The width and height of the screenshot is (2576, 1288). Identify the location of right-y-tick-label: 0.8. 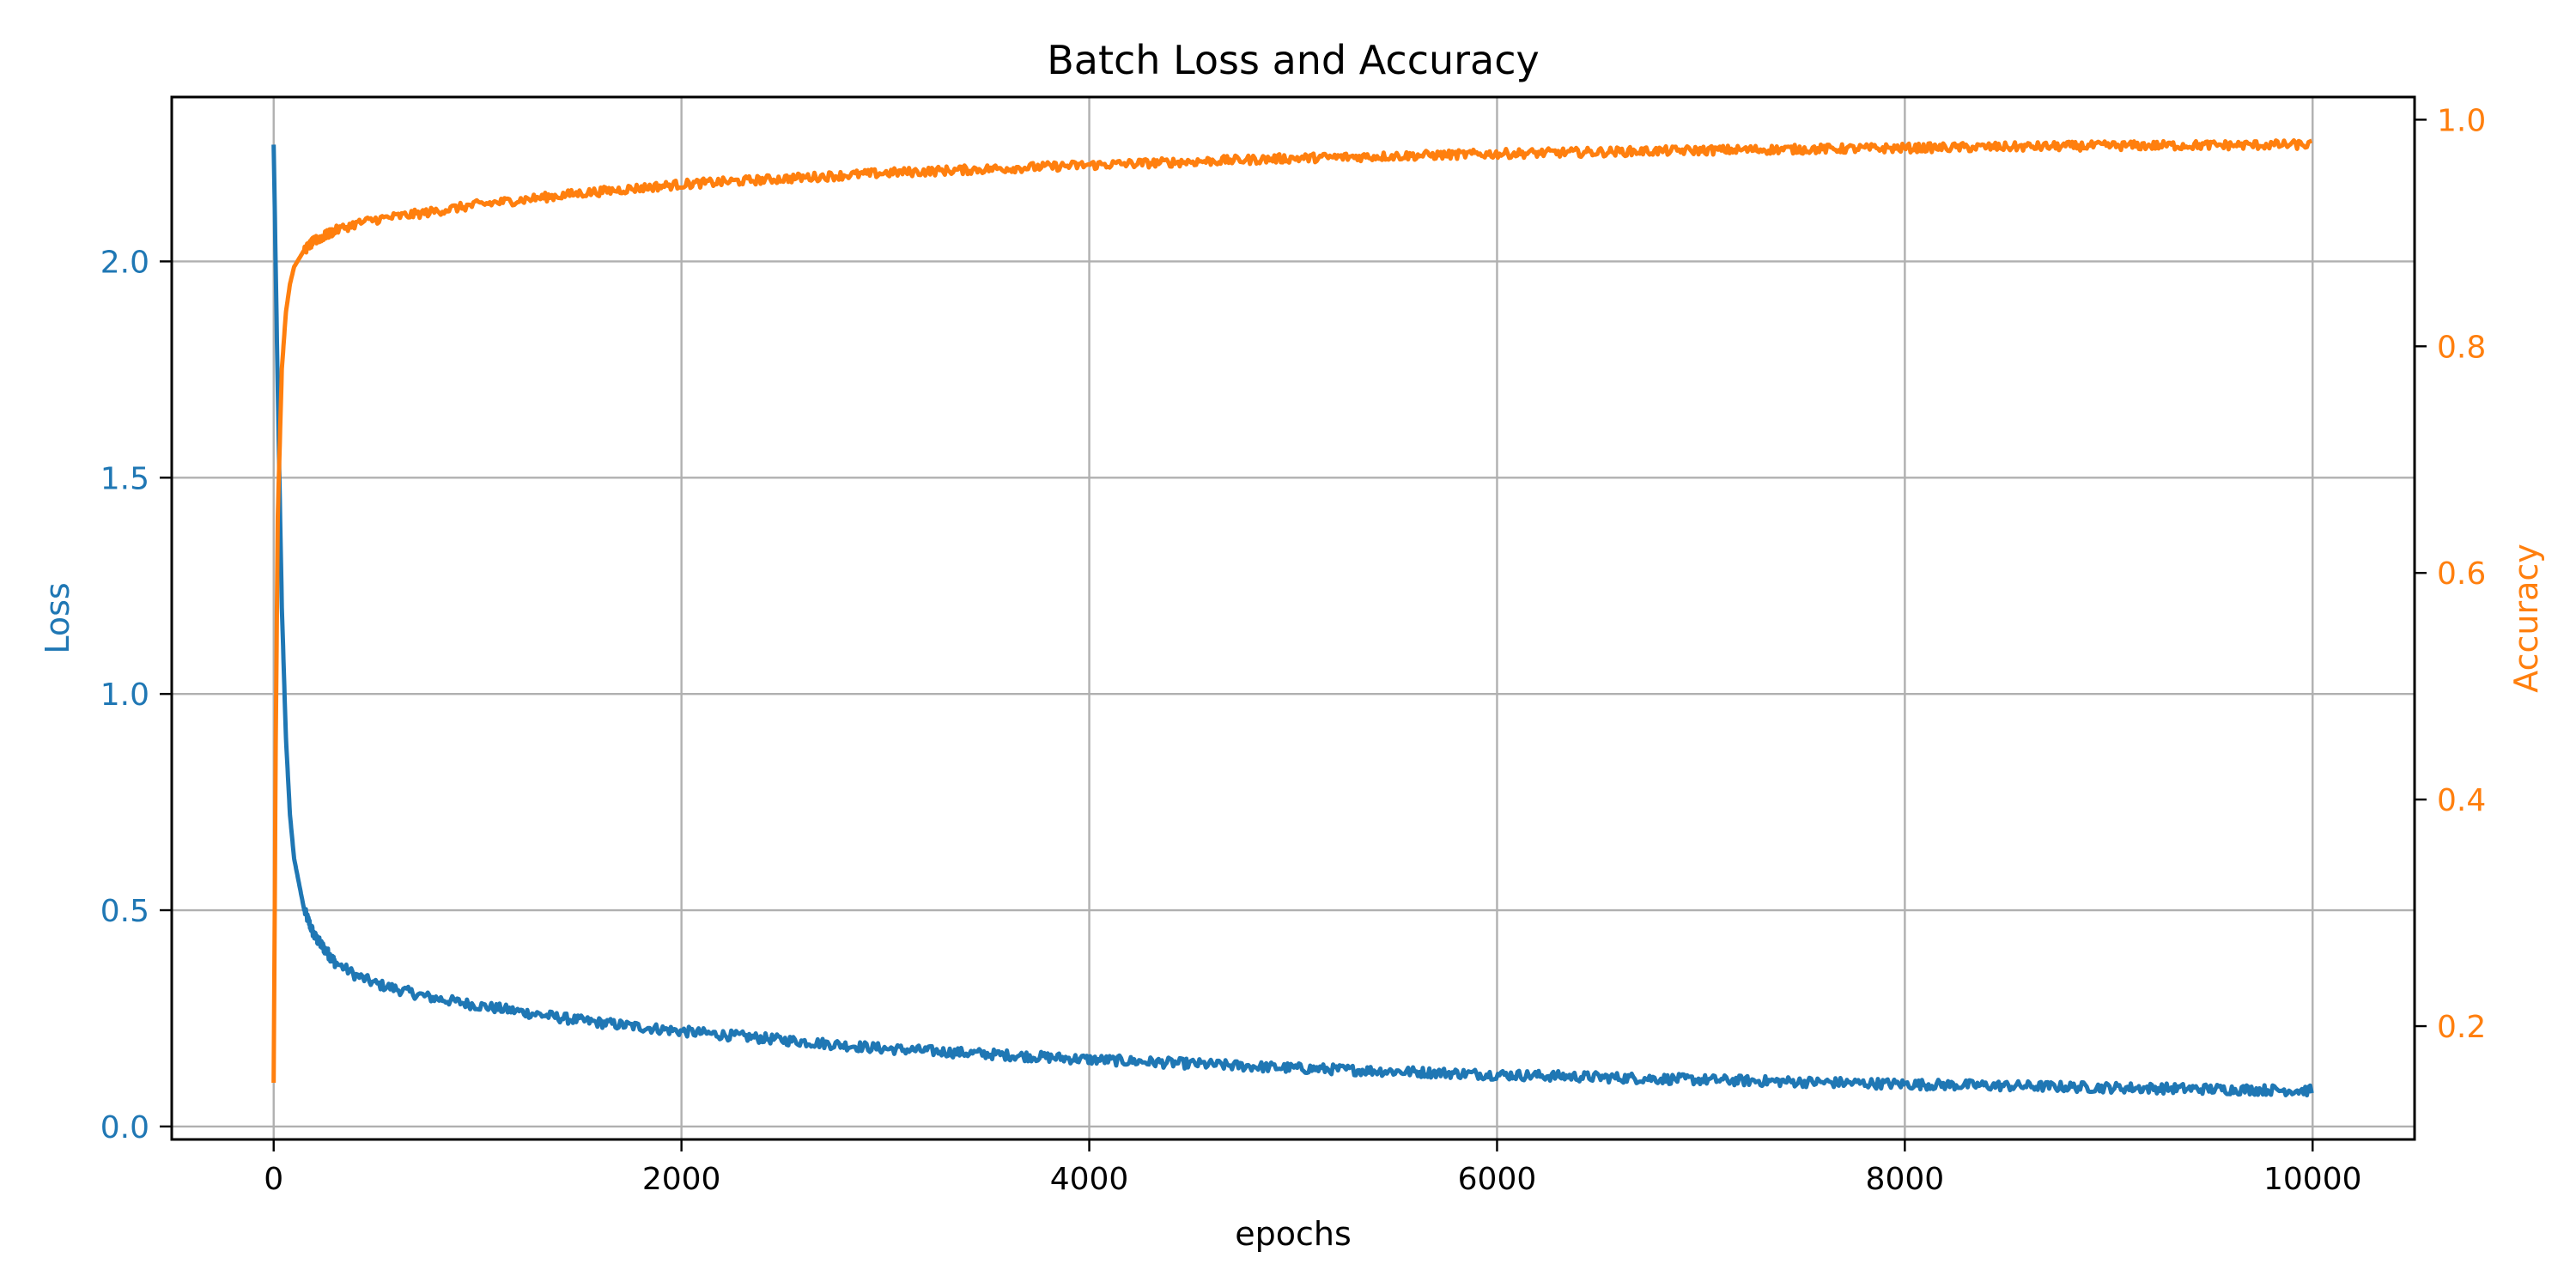
(2462, 347).